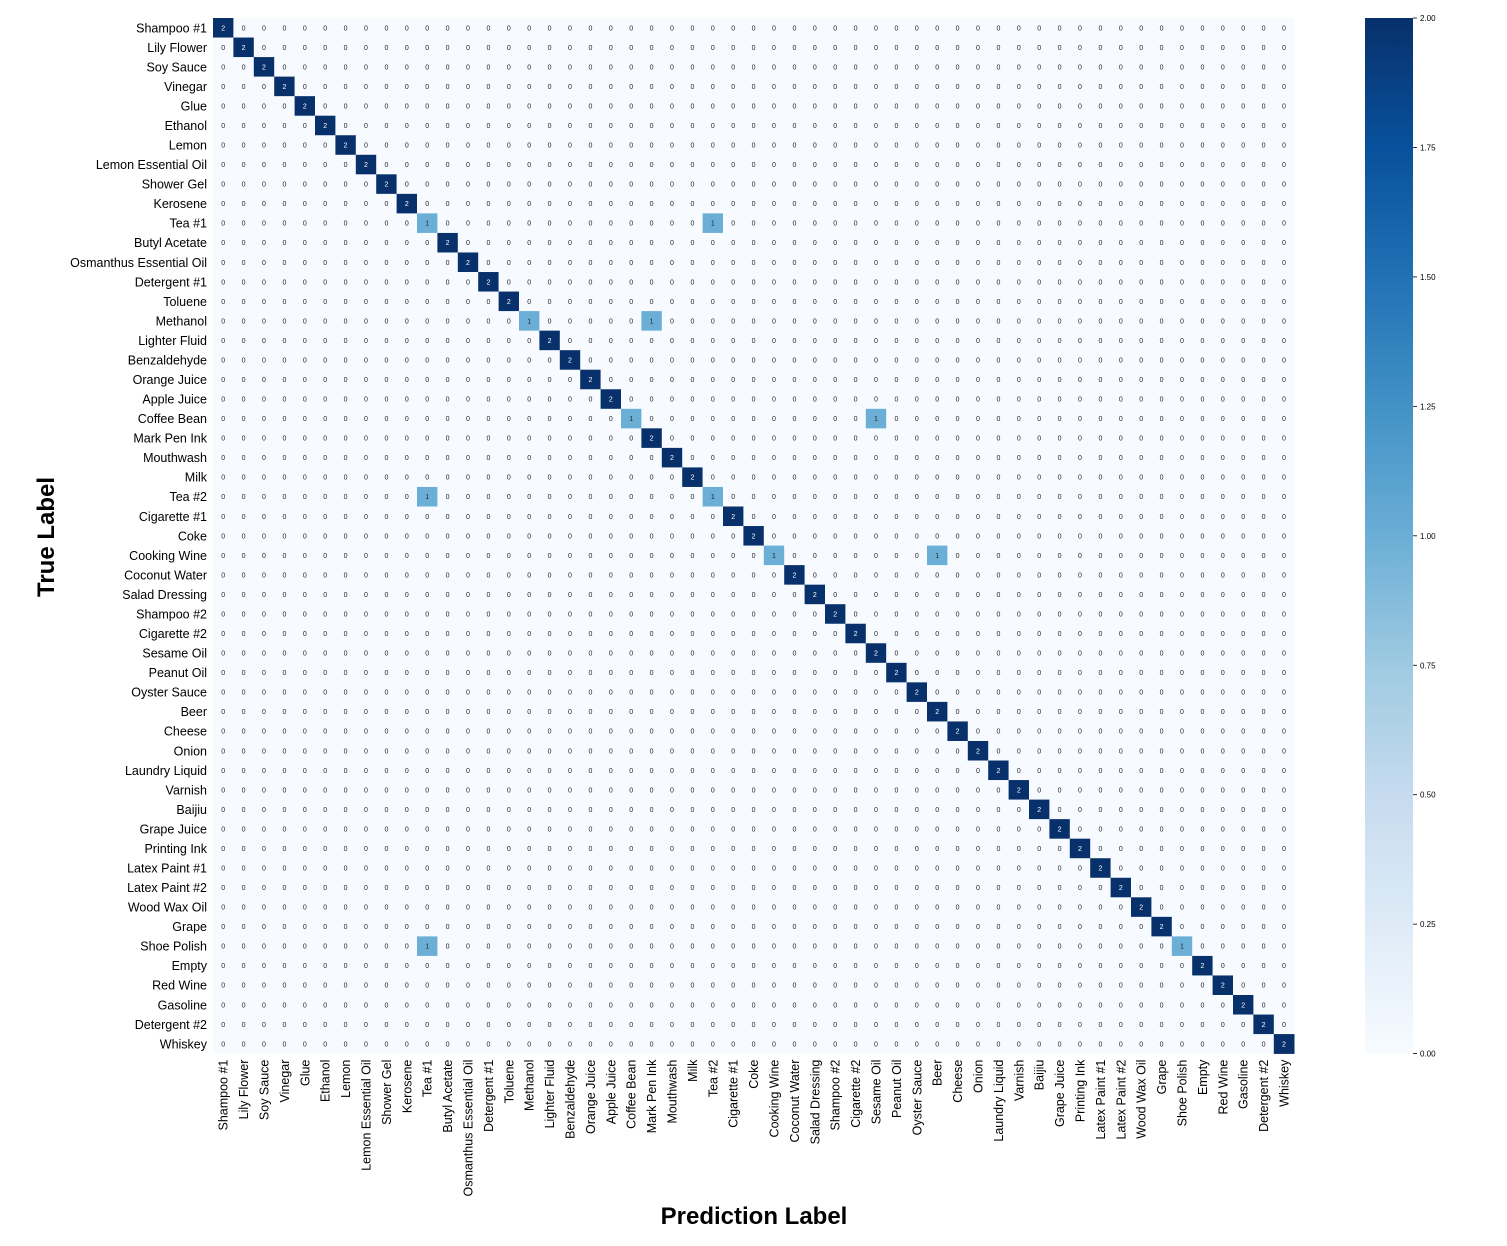 The width and height of the screenshot is (1507, 1246). What do you see at coordinates (774, 556) in the screenshot?
I see `cell-value-label: 1` at bounding box center [774, 556].